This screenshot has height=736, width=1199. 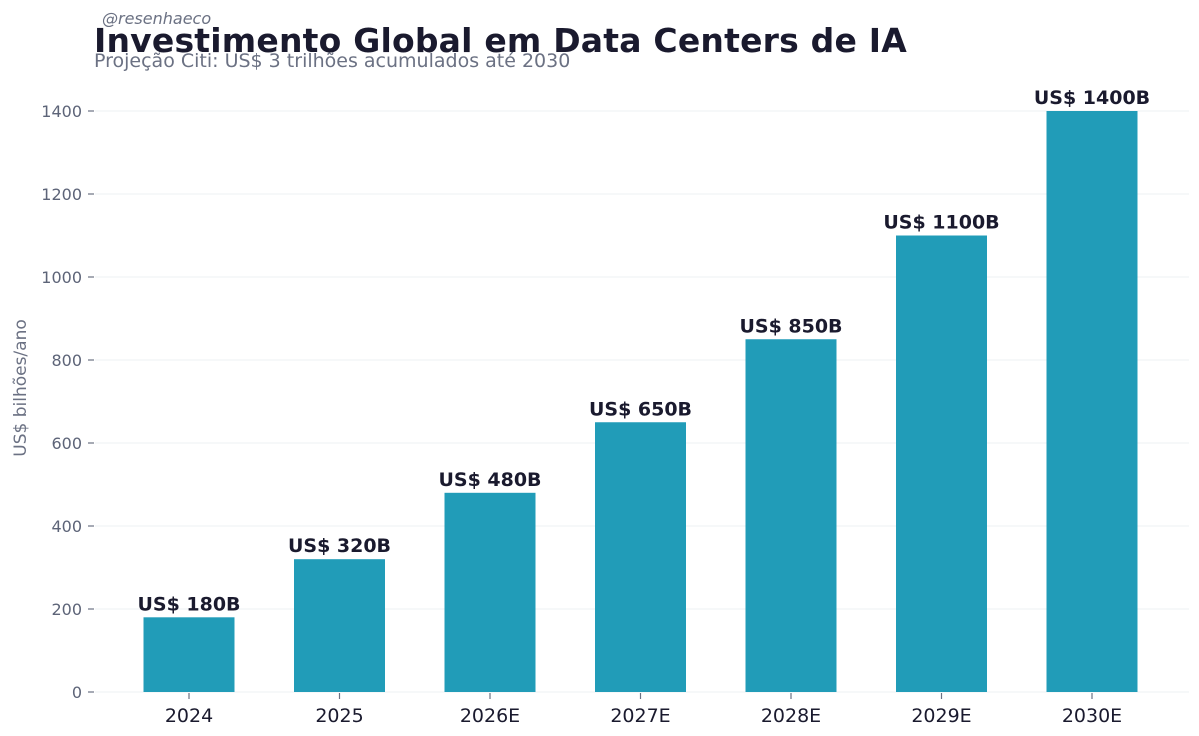 I want to click on y-tick-label: 1000, so click(x=61, y=277).